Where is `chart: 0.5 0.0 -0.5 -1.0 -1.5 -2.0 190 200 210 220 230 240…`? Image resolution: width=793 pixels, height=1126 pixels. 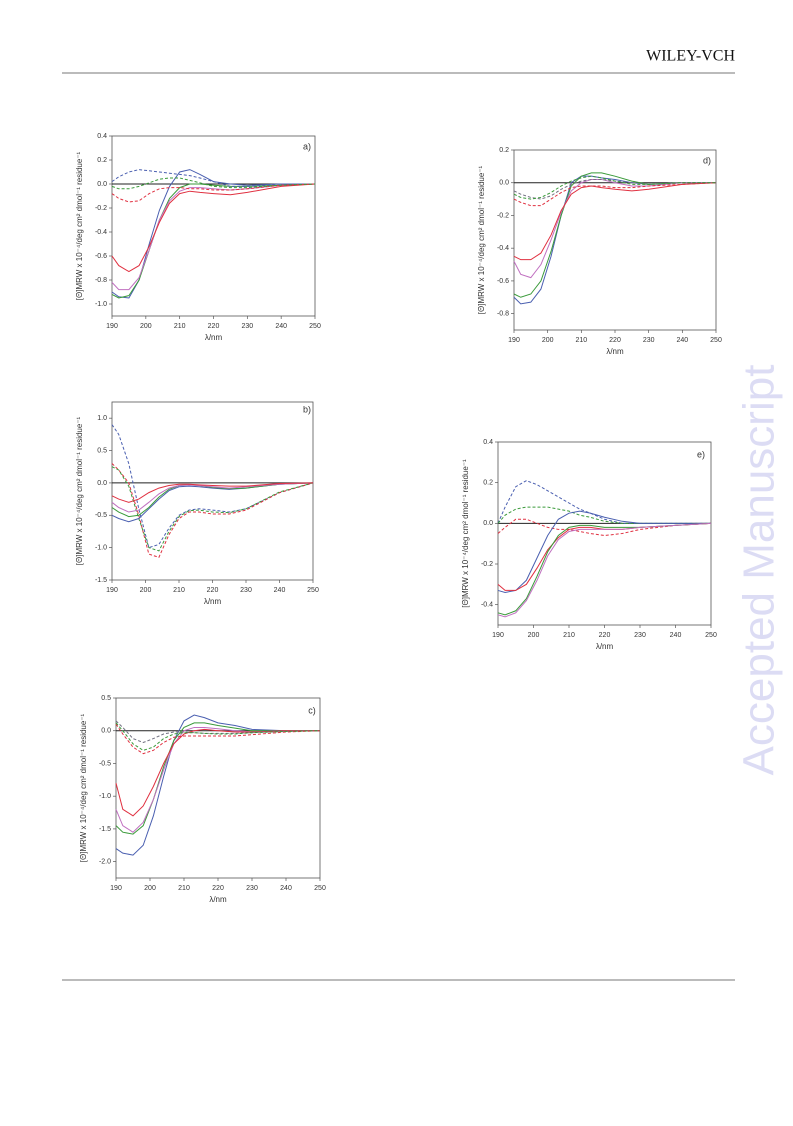 chart: 0.5 0.0 -0.5 -1.0 -1.5 -2.0 190 200 210 220 230 240… is located at coordinates (202, 799).